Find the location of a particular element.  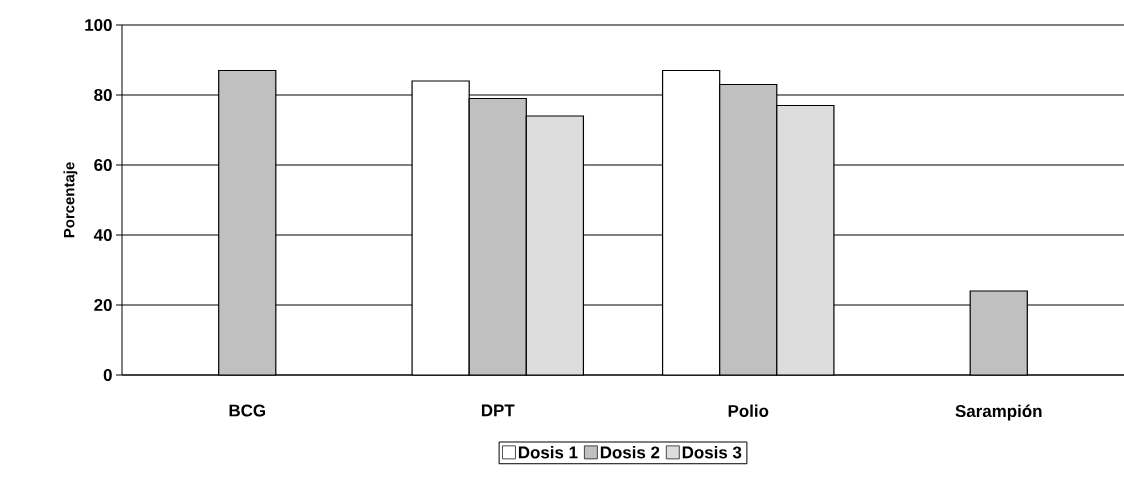

y-axis-title: Porcentaje is located at coordinates (70, 200).